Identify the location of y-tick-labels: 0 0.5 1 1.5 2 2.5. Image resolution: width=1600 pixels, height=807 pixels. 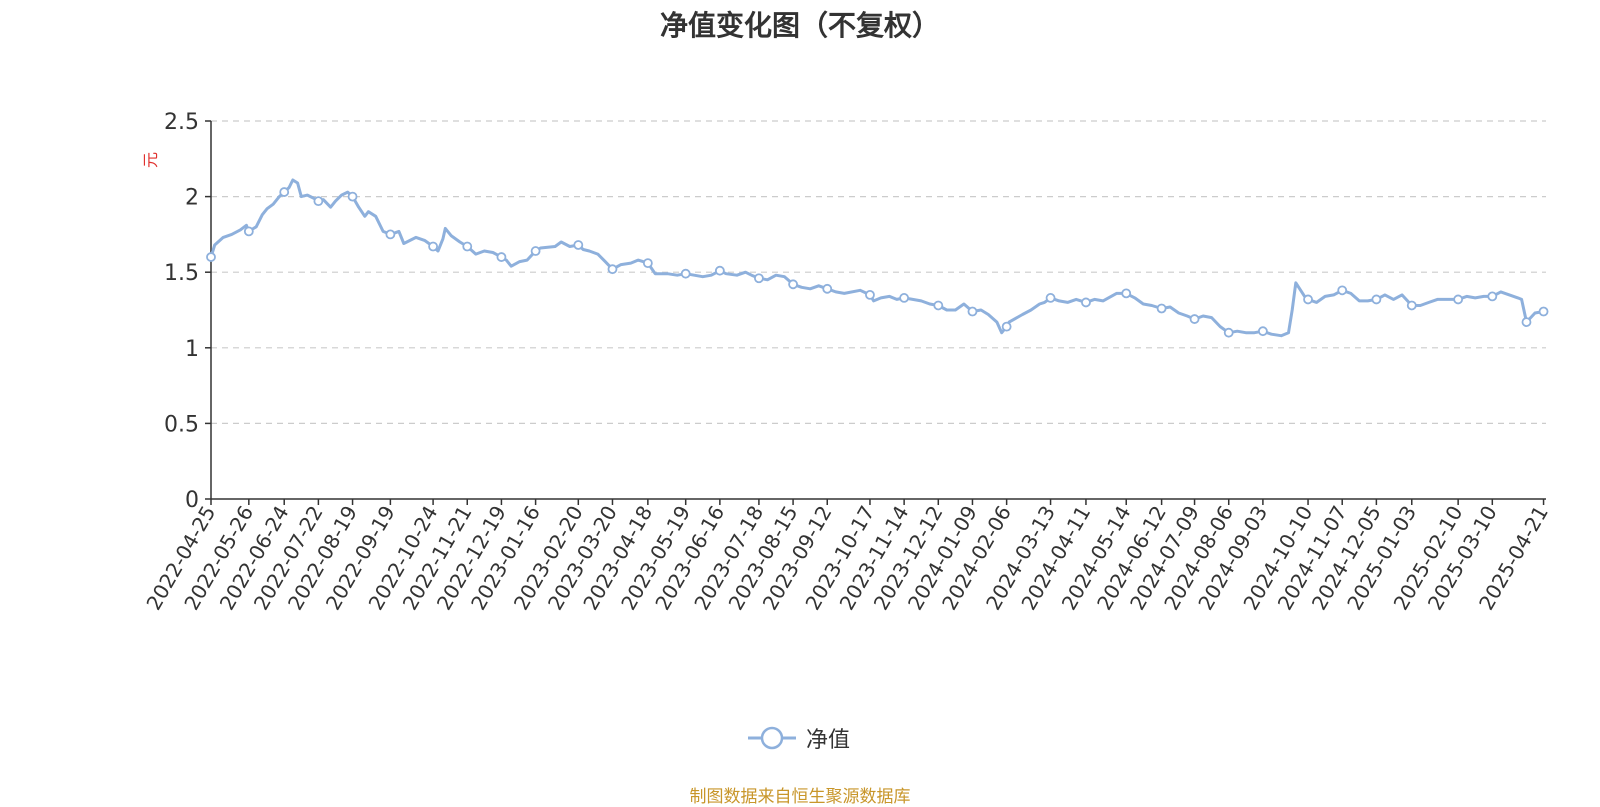
(181, 311).